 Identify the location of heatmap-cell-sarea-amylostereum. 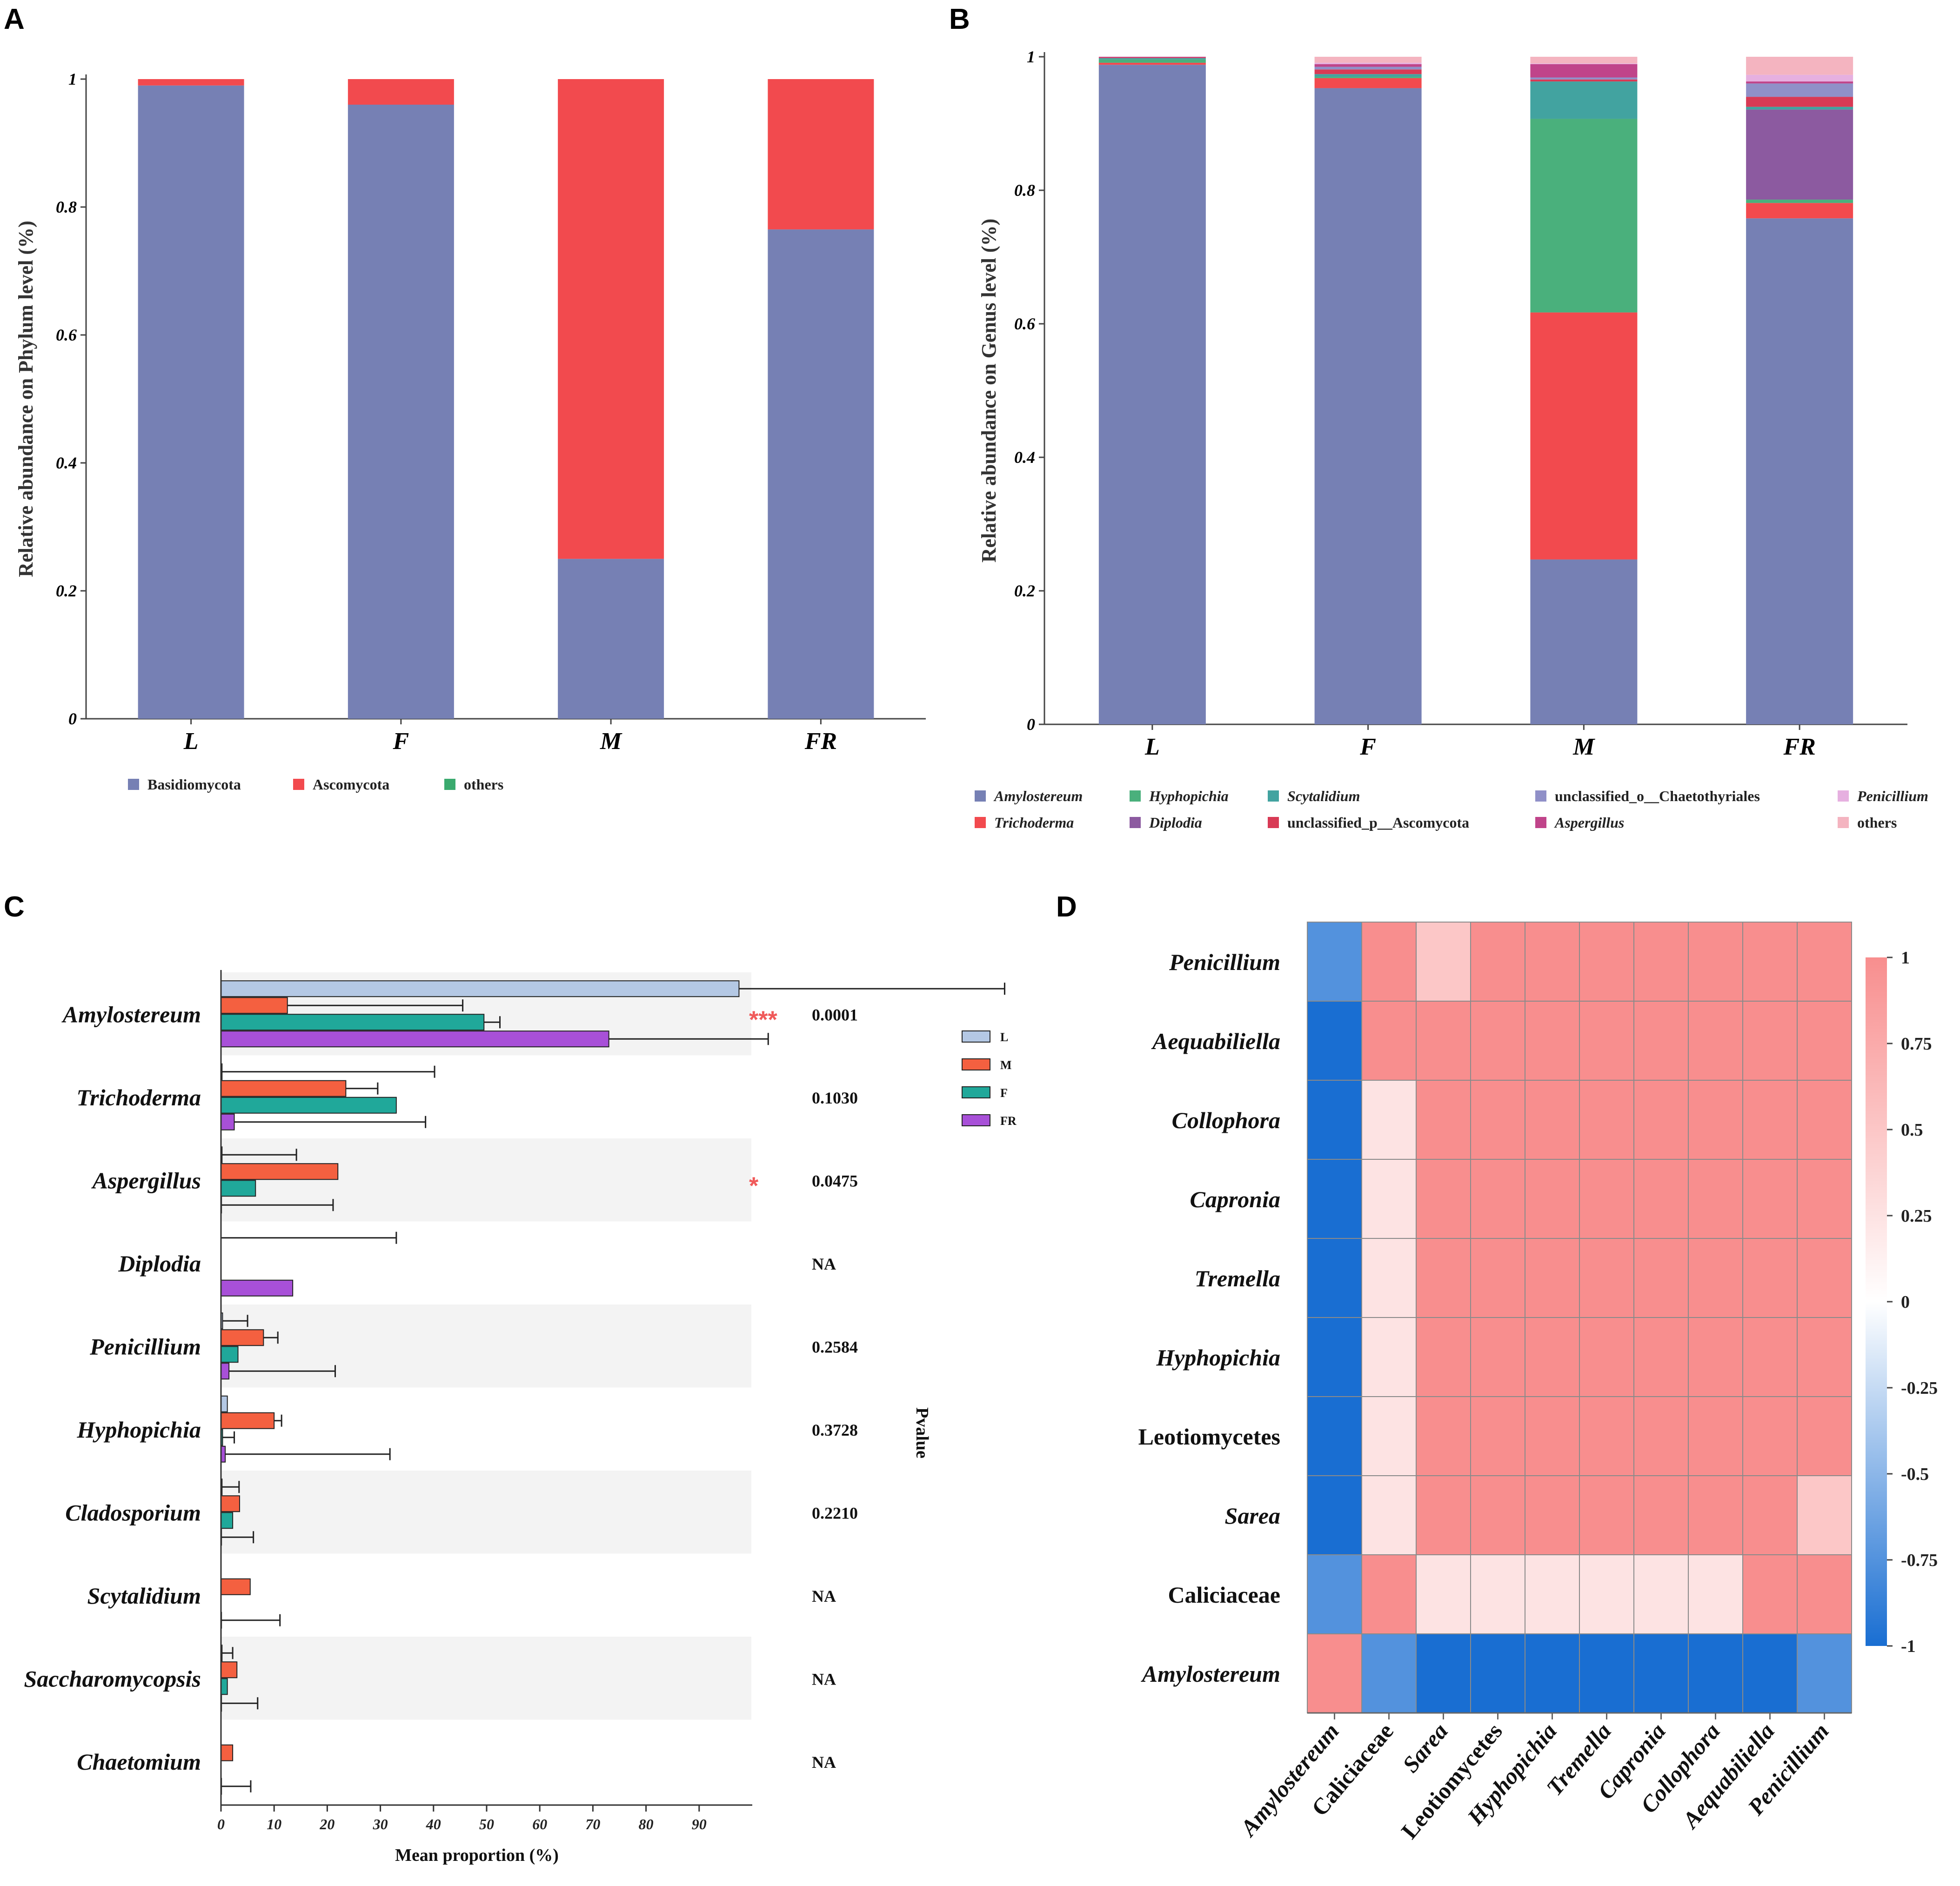
(1334, 1515).